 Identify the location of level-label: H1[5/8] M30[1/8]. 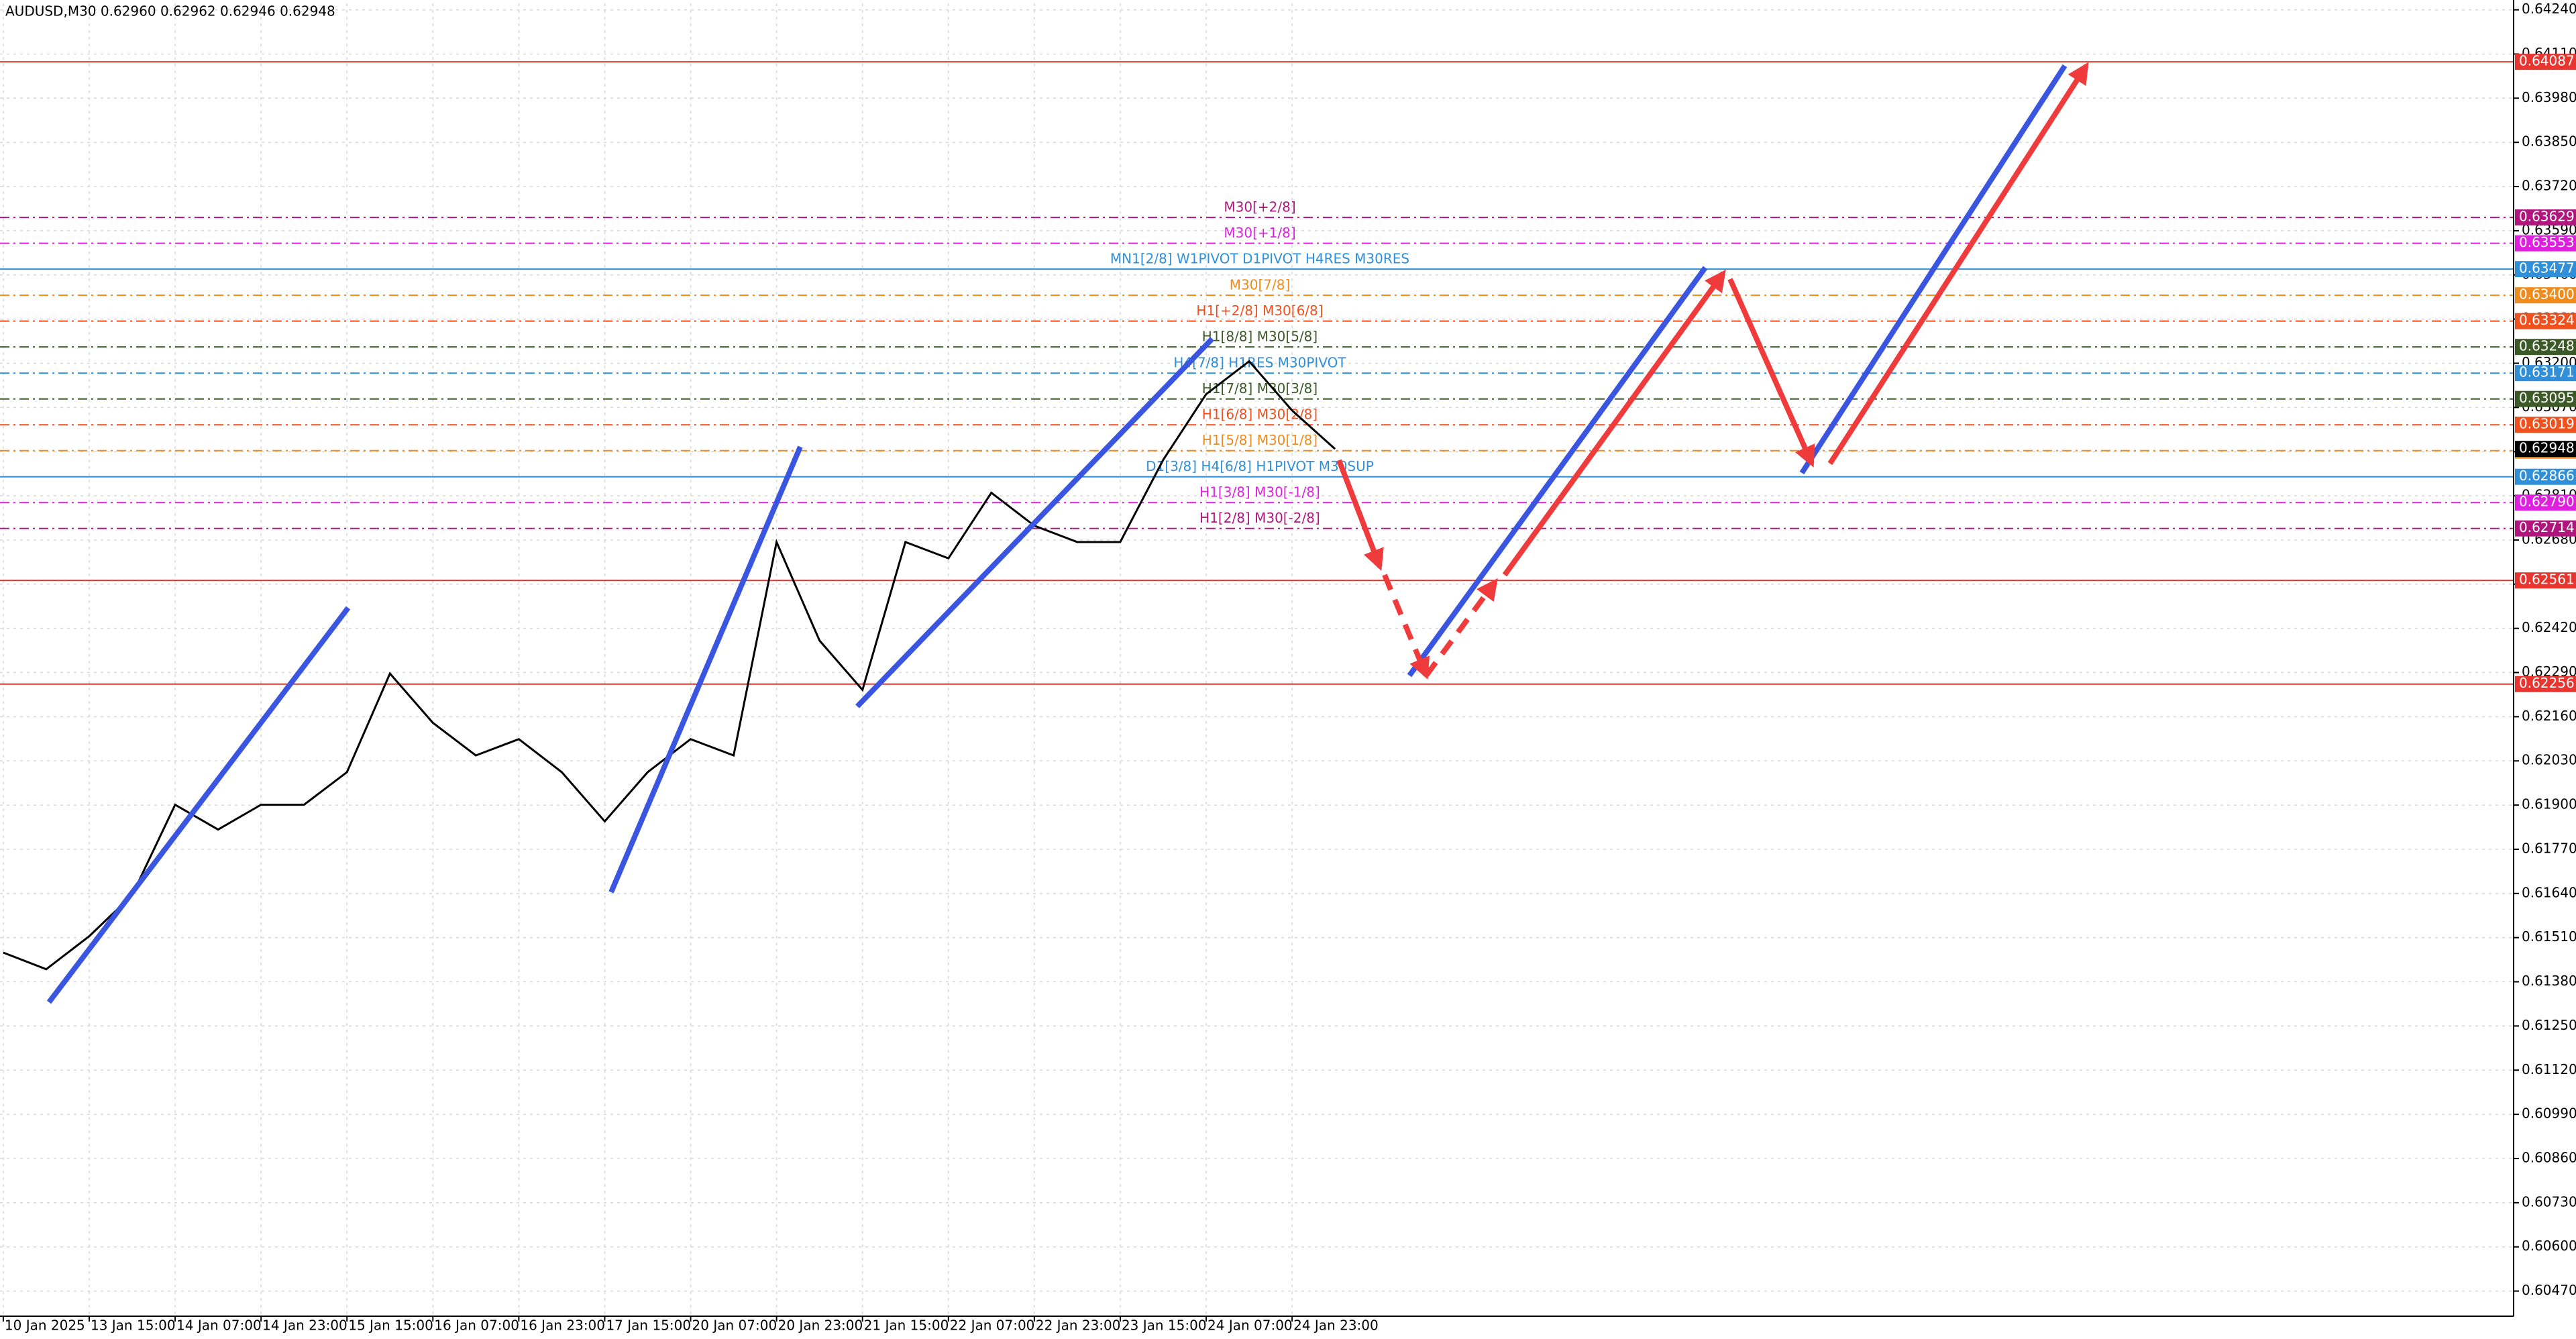
(1260, 440).